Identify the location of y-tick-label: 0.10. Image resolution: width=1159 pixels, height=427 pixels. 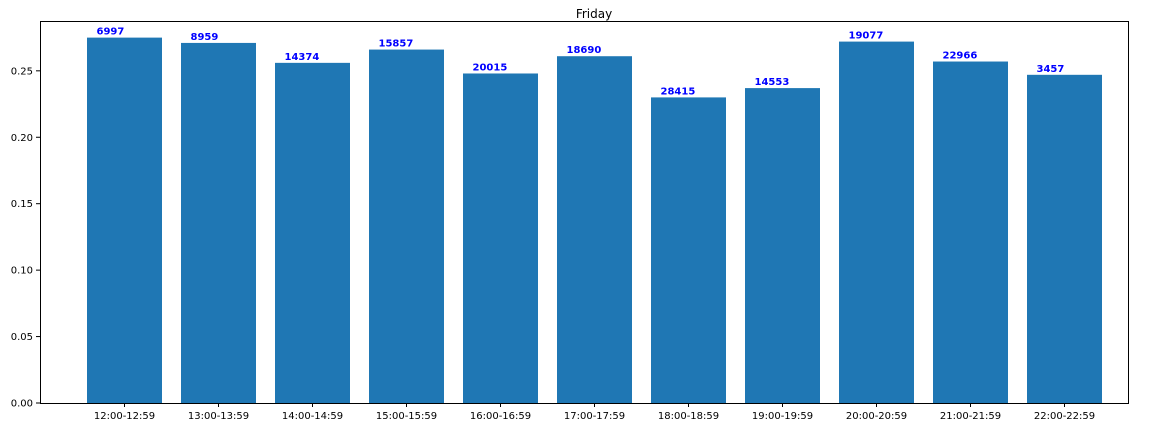
(22, 271).